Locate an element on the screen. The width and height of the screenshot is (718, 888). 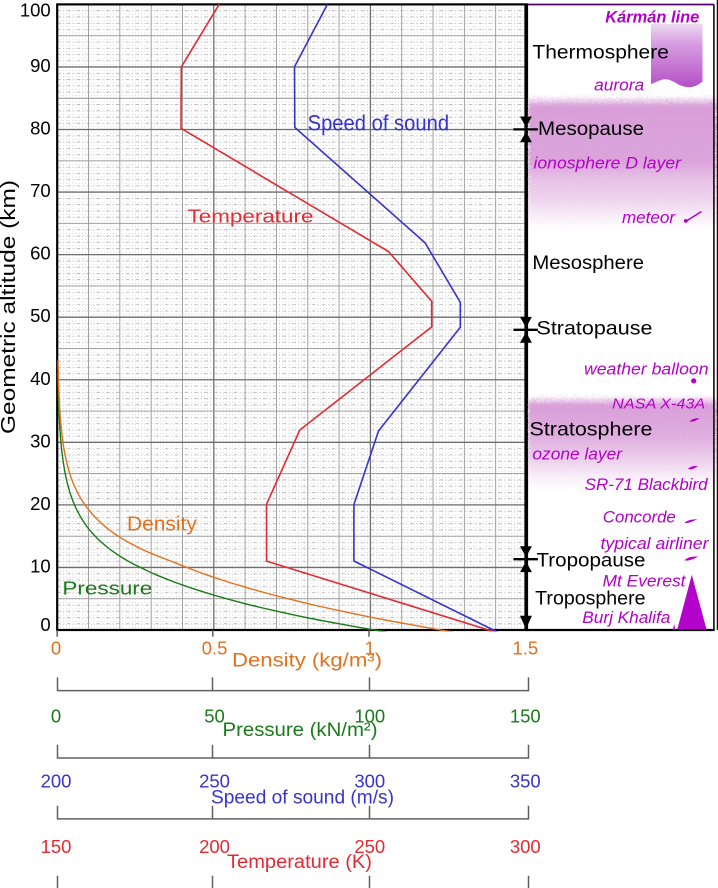
svg-text: Mesopause is located at coordinates (591, 129).